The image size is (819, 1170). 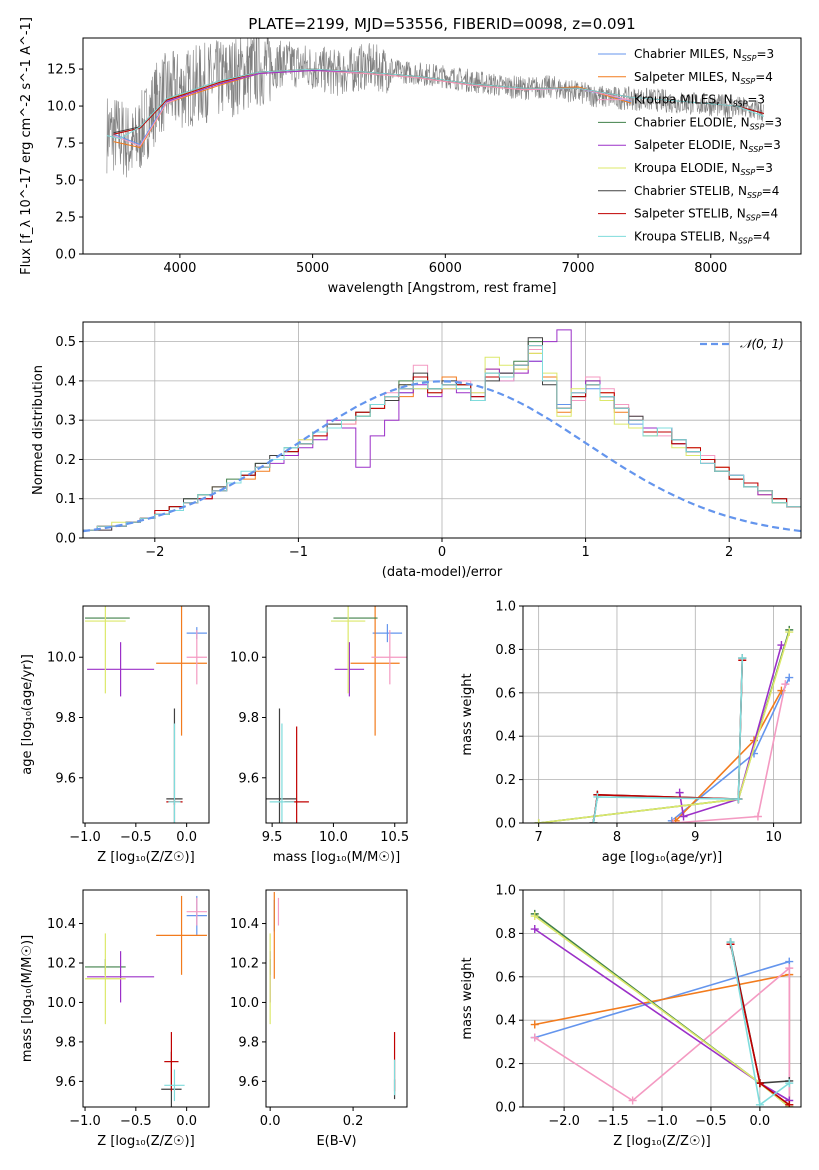 What do you see at coordinates (136, 837) in the screenshot?
I see `age-vs-z-xtick-label: −0.5` at bounding box center [136, 837].